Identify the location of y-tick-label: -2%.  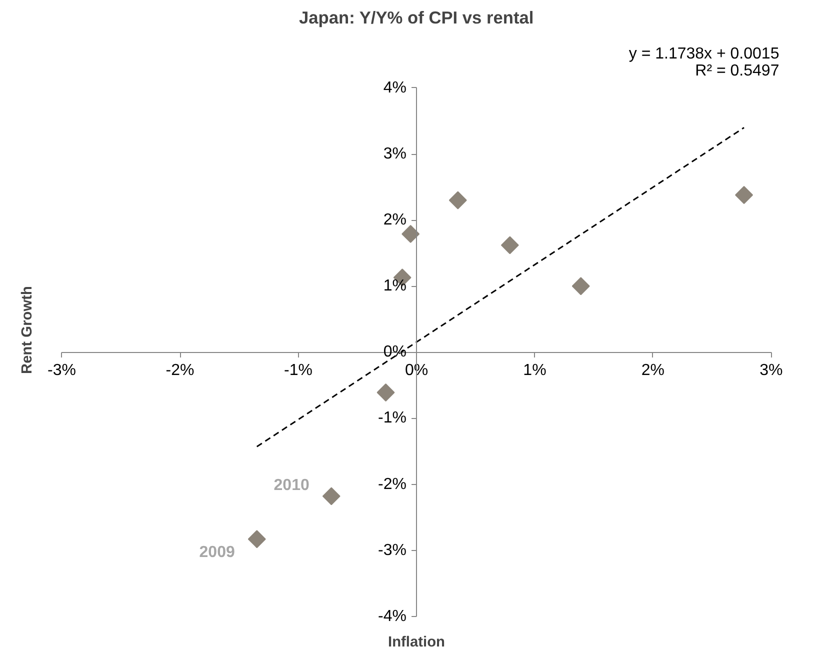
(392, 484).